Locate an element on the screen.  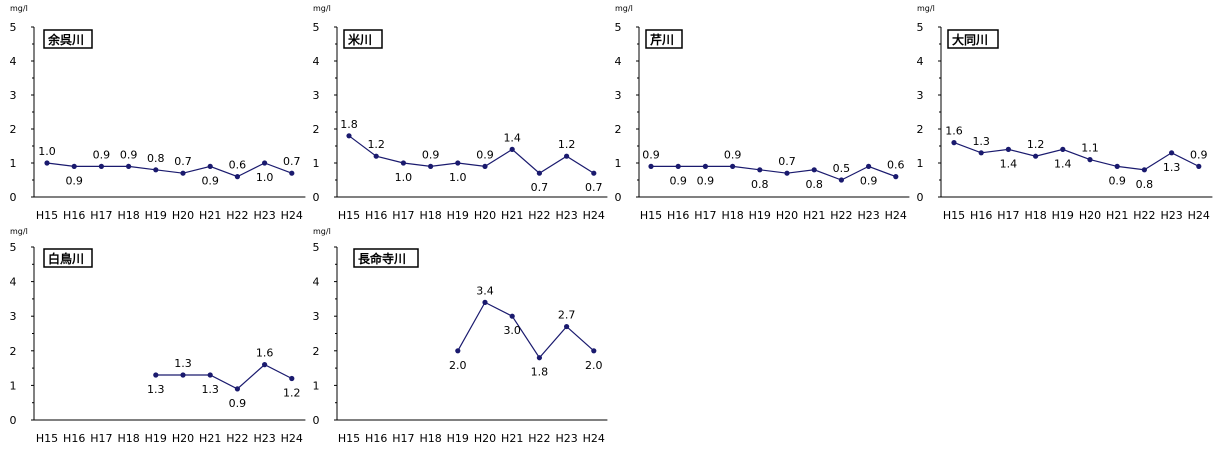
data-label: 1.8 is located at coordinates (540, 372).